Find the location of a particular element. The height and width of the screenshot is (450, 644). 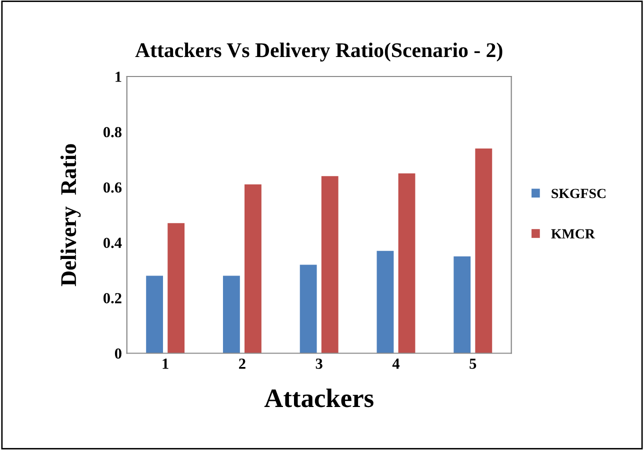

legend-label: SKGFSC is located at coordinates (579, 193).